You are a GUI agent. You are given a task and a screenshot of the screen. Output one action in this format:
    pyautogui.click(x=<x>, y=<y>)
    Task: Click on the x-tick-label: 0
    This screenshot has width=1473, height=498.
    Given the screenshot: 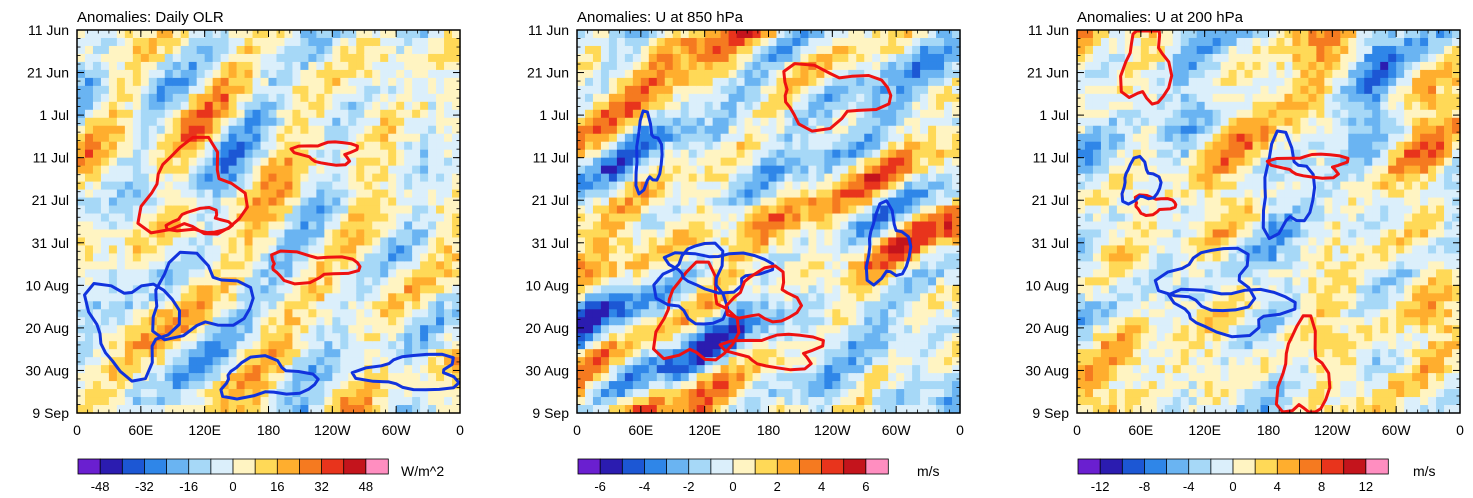 What is the action you would take?
    pyautogui.click(x=960, y=430)
    